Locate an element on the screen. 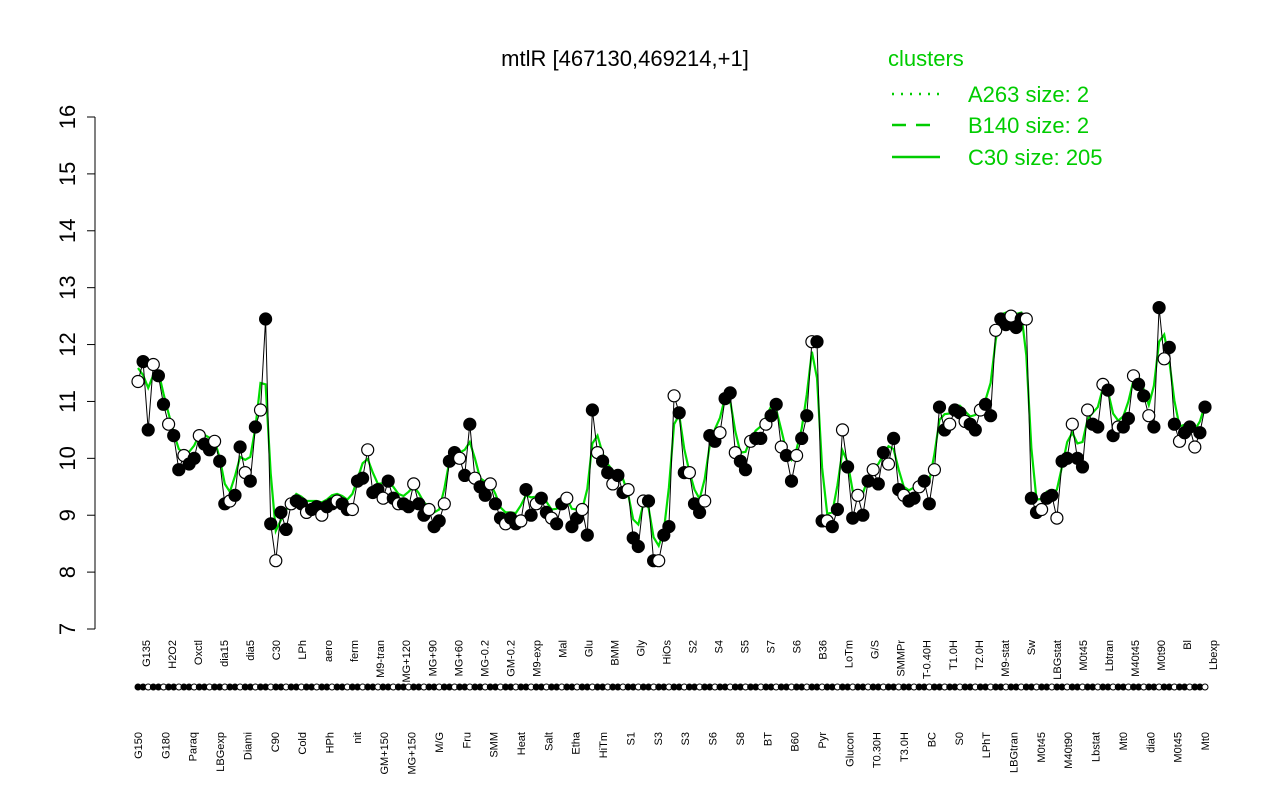 This screenshot has width=1280, height=800. x-tick-label-bottom: Glucon is located at coordinates (850, 749).